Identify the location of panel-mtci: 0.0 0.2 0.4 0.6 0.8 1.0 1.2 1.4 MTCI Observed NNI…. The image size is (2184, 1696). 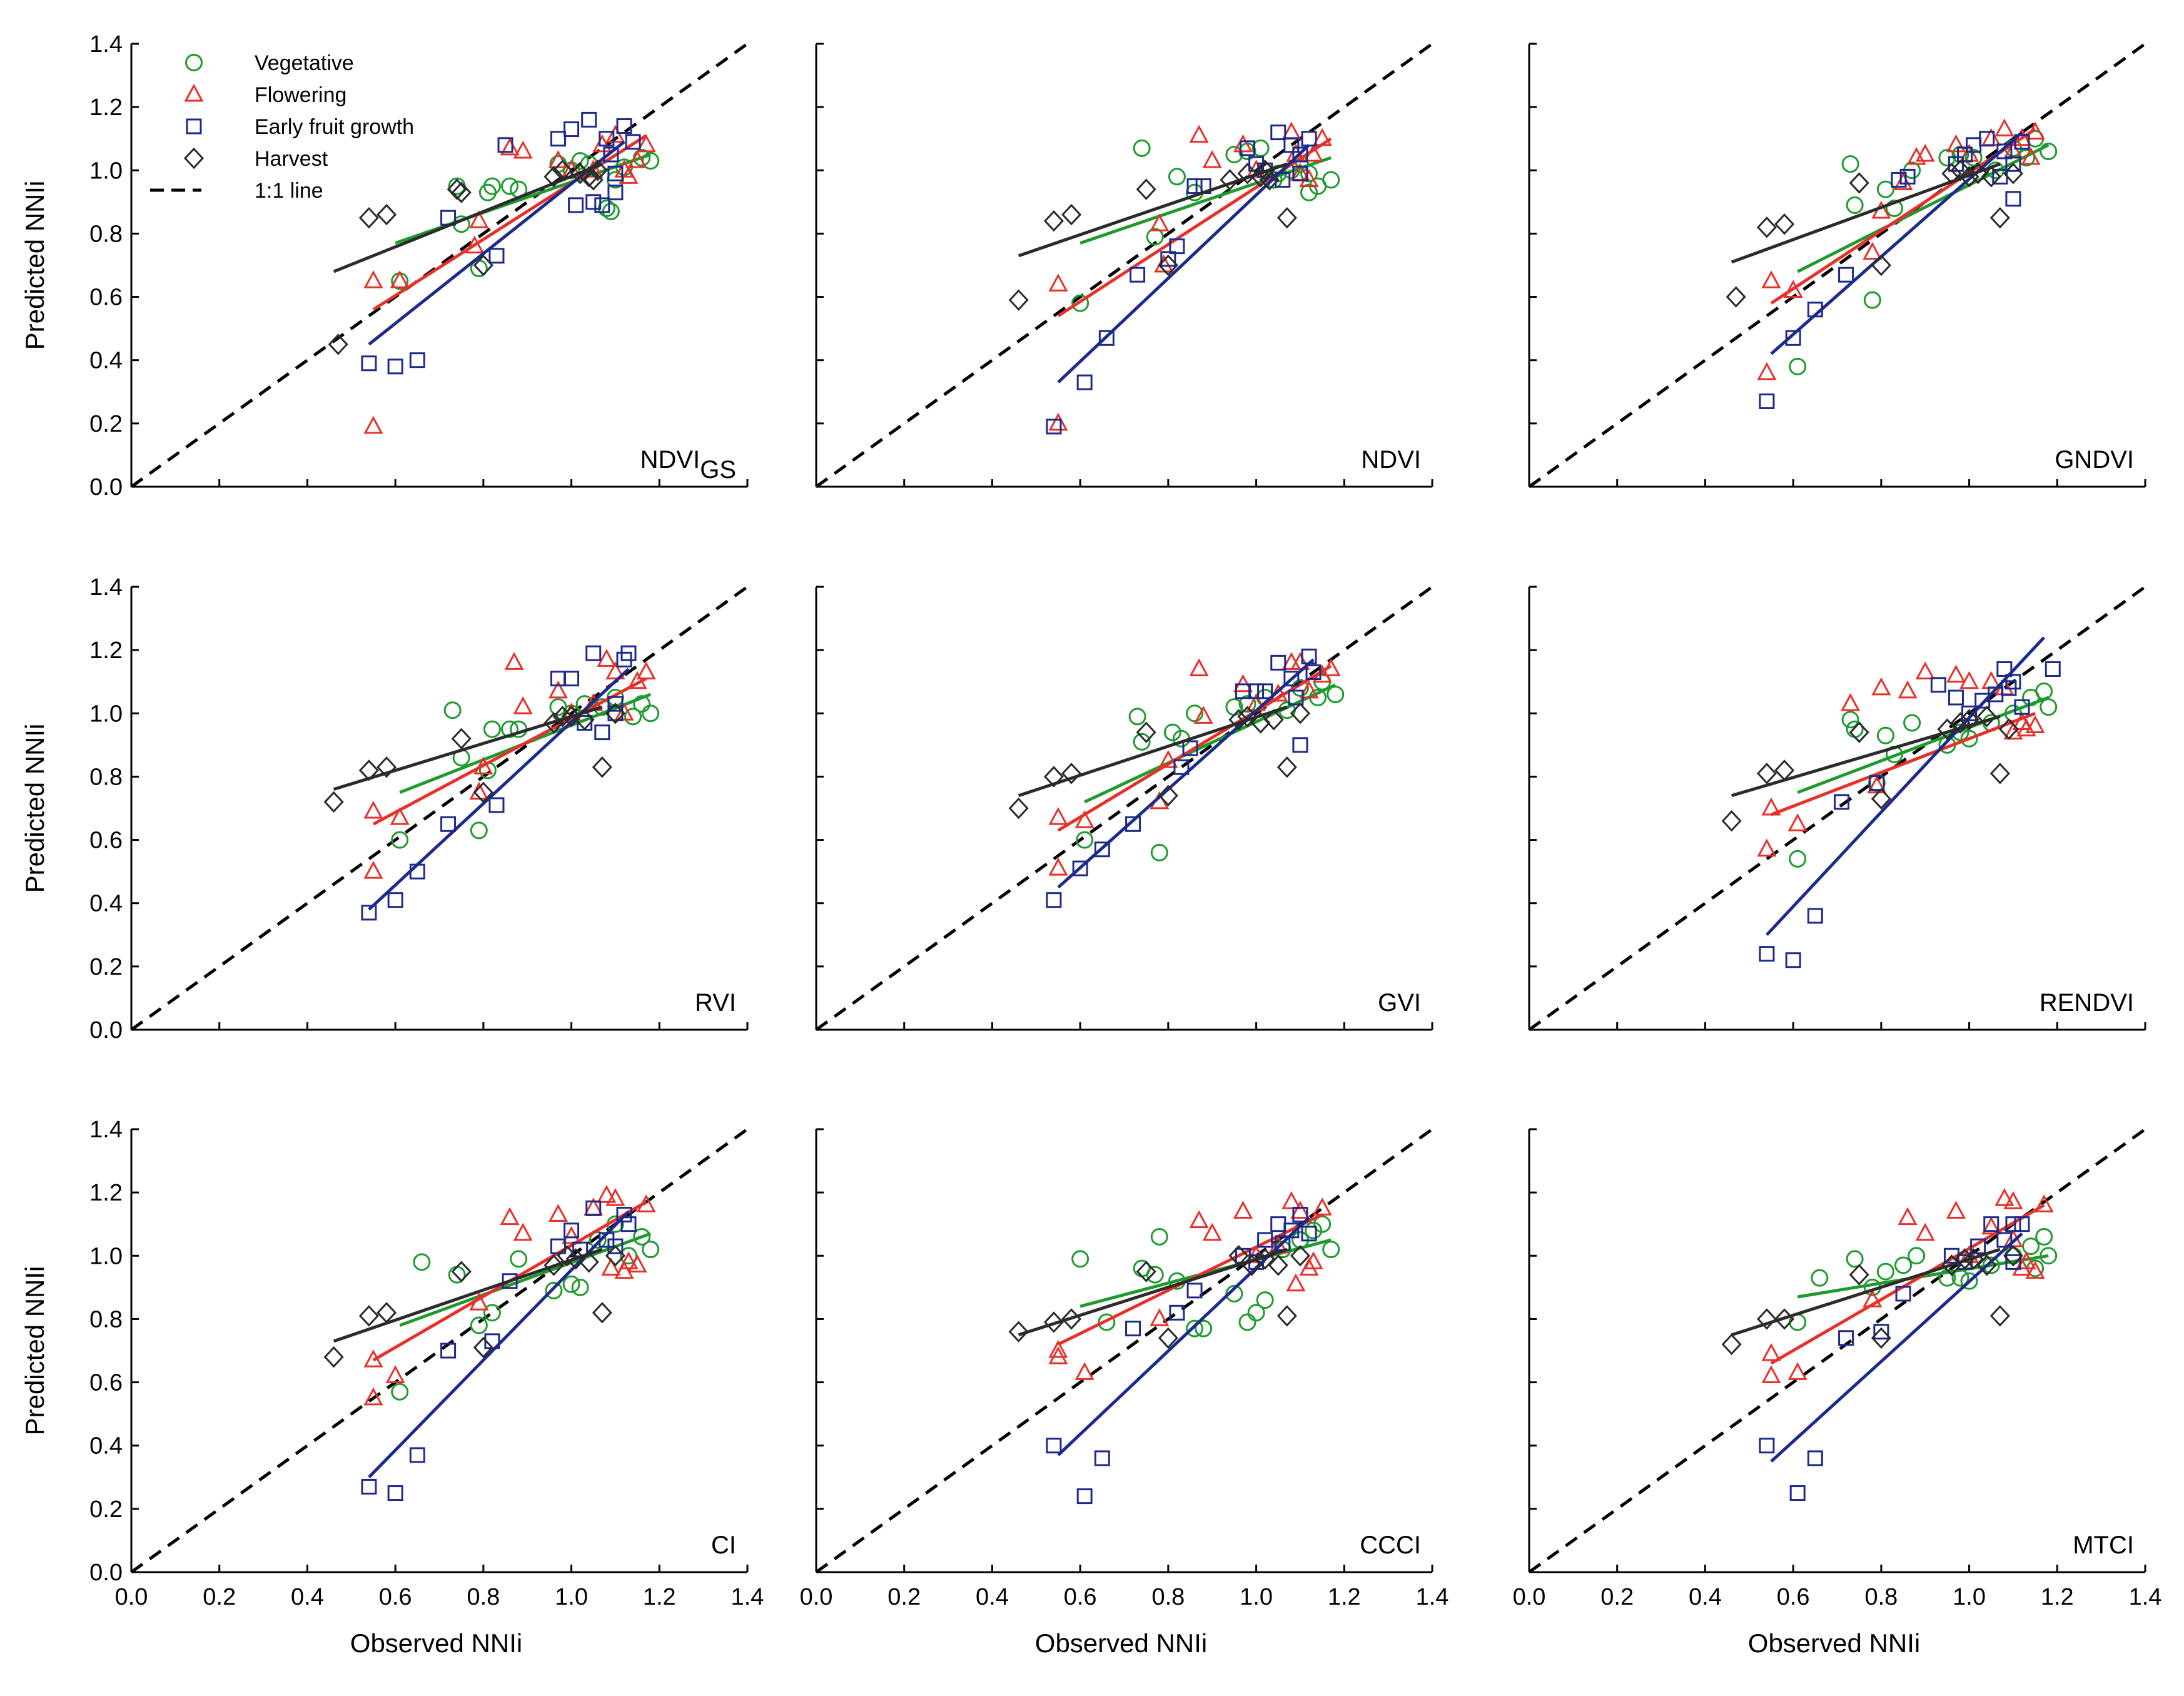
(1838, 1392).